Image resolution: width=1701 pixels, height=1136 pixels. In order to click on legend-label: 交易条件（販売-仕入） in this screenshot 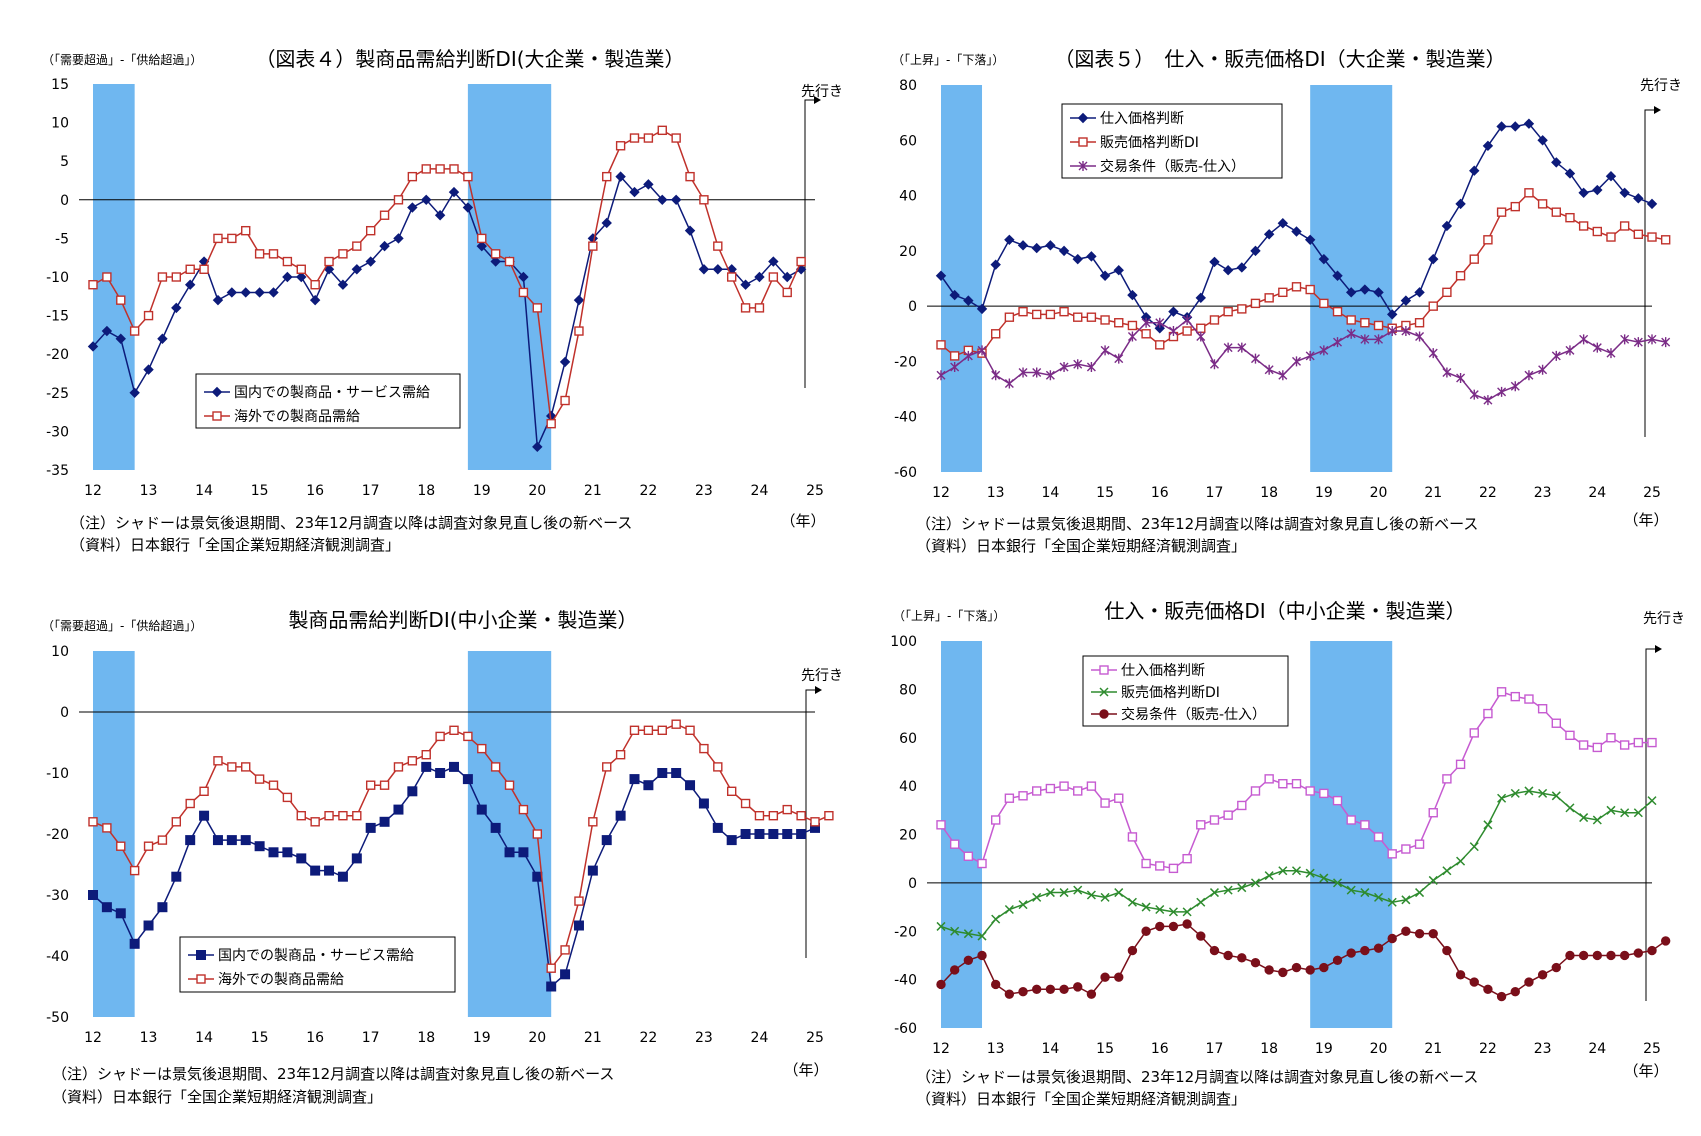, I will do `click(1172, 166)`.